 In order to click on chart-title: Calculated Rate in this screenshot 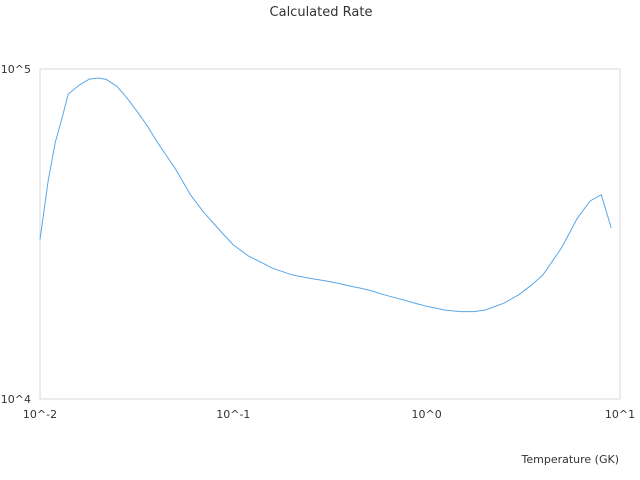, I will do `click(321, 12)`.